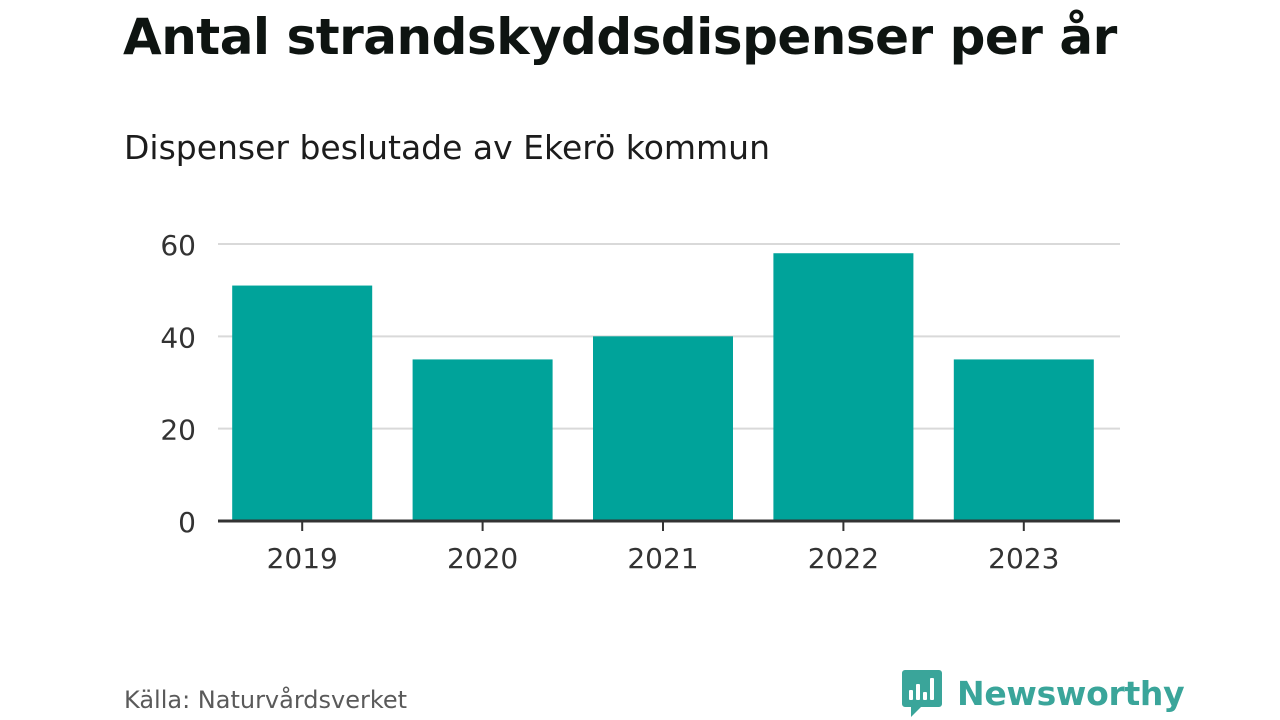 The width and height of the screenshot is (1280, 720). I want to click on brand-logo: Newsworthy, so click(1043, 693).